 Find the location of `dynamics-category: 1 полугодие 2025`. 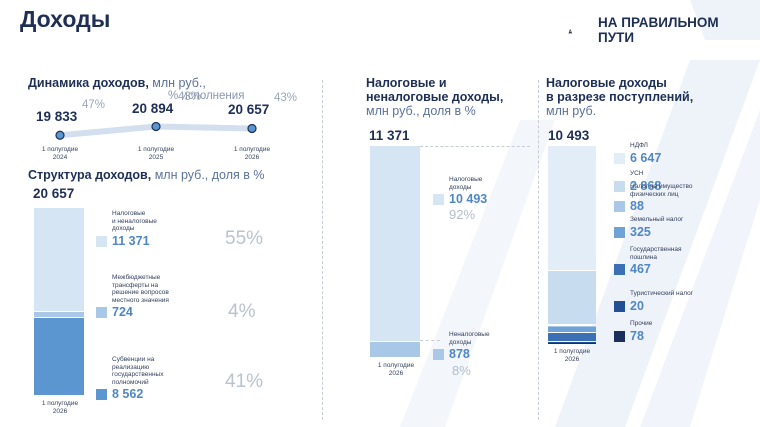

dynamics-category: 1 полугодие 2025 is located at coordinates (156, 153).